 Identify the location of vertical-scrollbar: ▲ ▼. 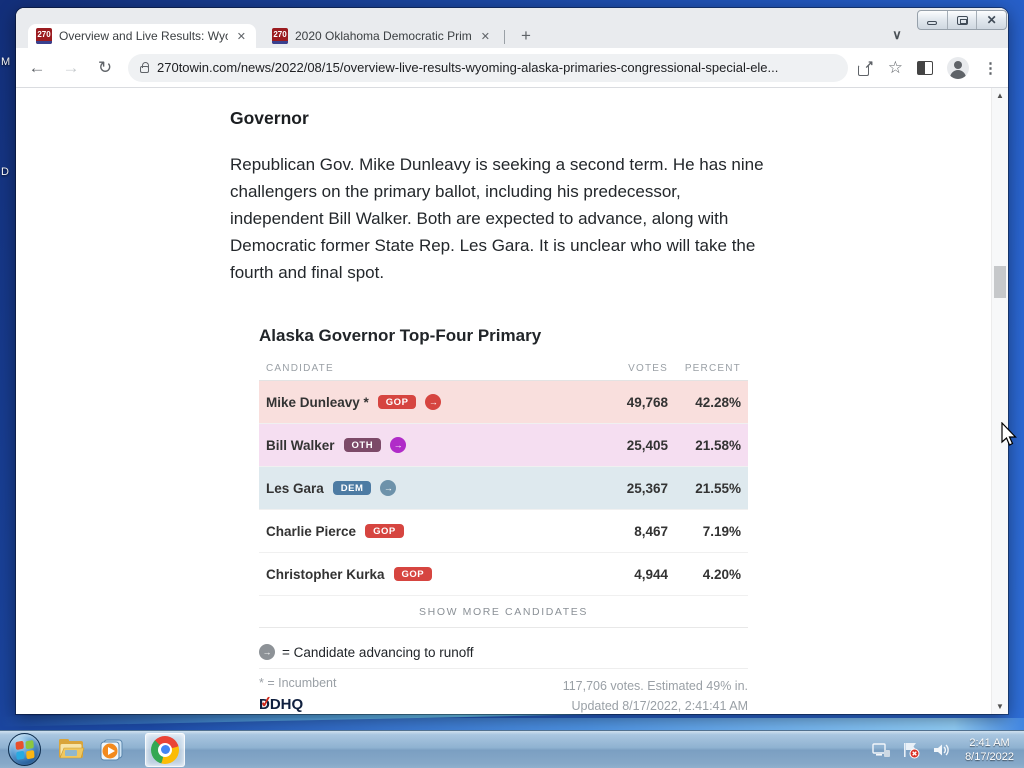
(999, 401).